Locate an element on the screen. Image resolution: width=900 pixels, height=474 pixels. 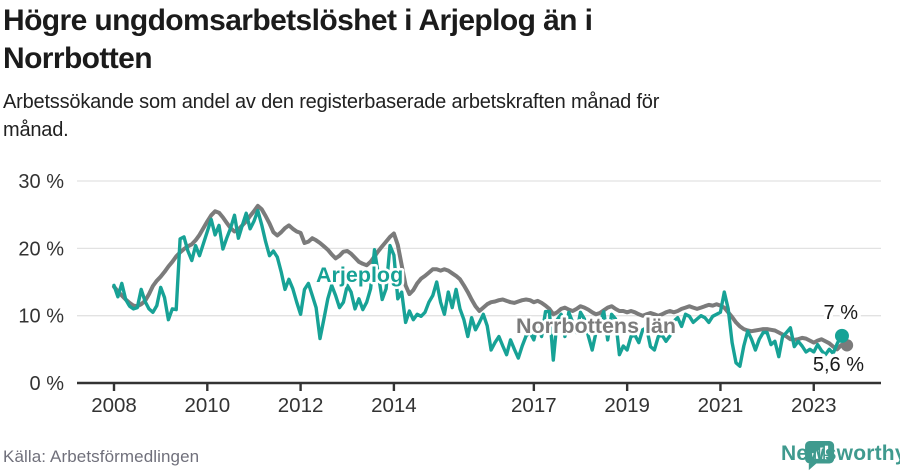
source-caption: Källa: Arbetsförmedlingen is located at coordinates (101, 456).